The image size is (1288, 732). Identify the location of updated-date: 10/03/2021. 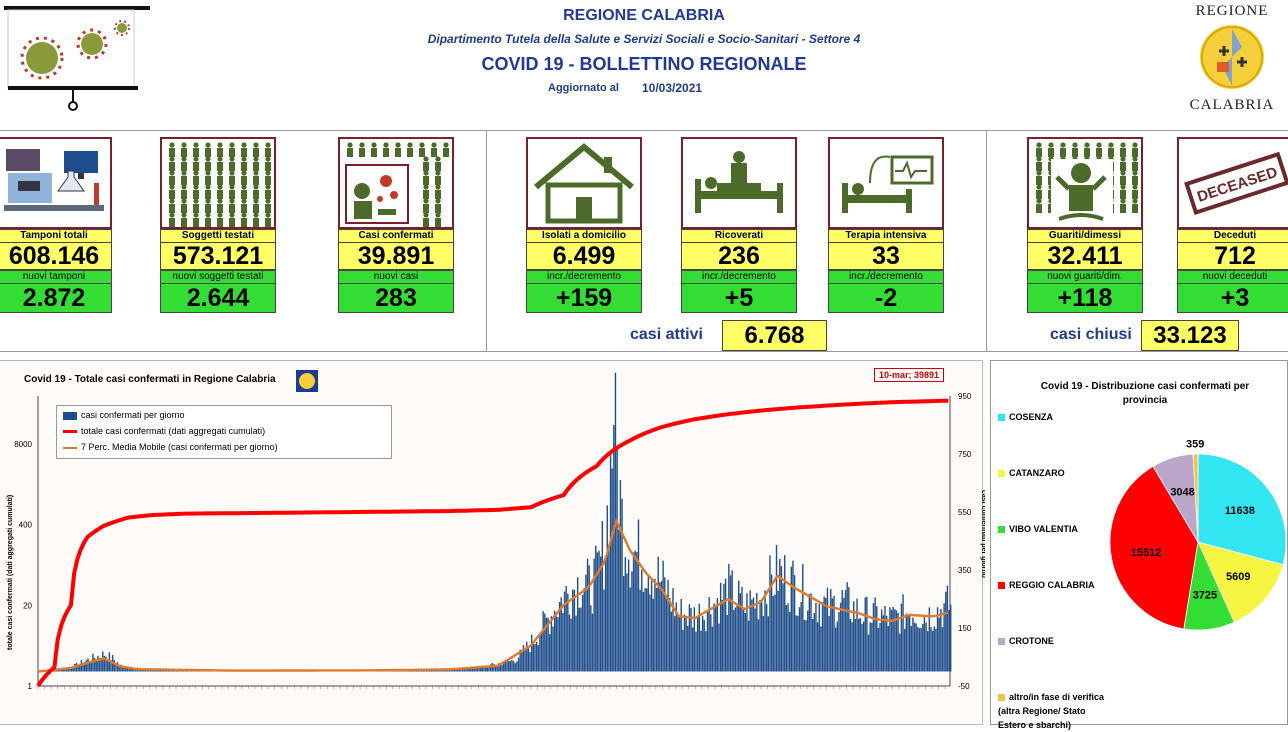
(672, 88).